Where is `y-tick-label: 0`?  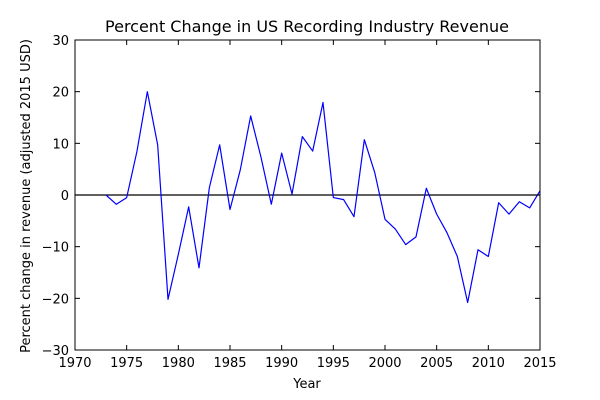
y-tick-label: 0 is located at coordinates (65, 196).